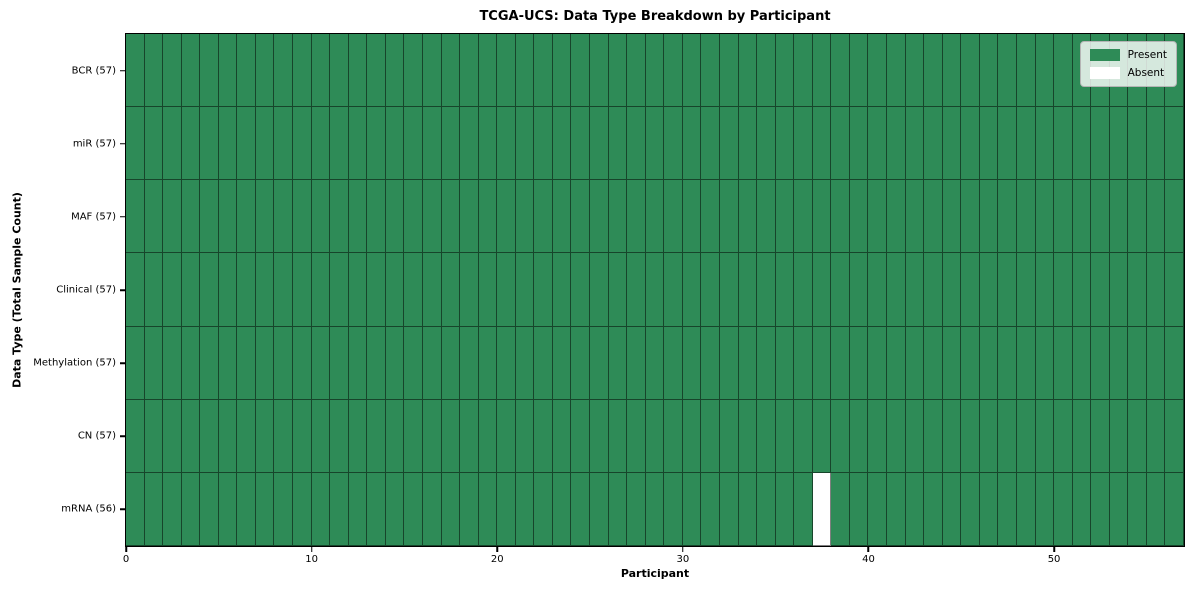 The height and width of the screenshot is (600, 1200). I want to click on y-tick-label: BCR (57), so click(93, 71).